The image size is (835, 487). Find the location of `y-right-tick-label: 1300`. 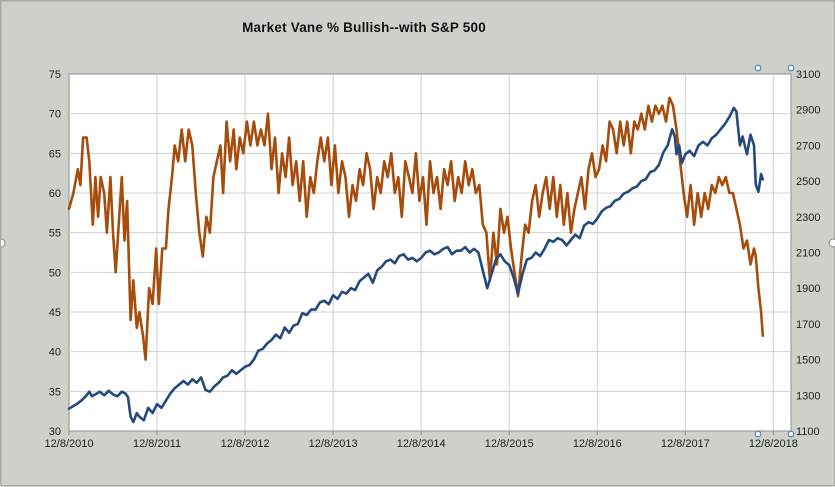

y-right-tick-label: 1300 is located at coordinates (808, 396).